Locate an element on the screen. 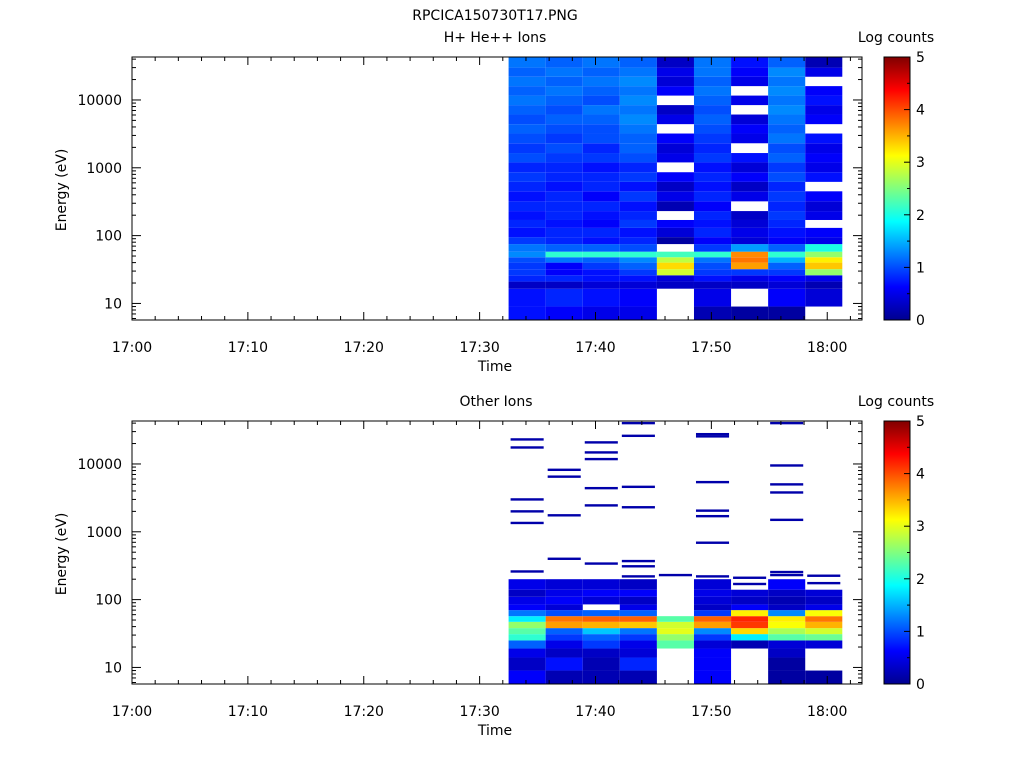 The height and width of the screenshot is (768, 1024). y-tick-label: 10 is located at coordinates (113, 668).